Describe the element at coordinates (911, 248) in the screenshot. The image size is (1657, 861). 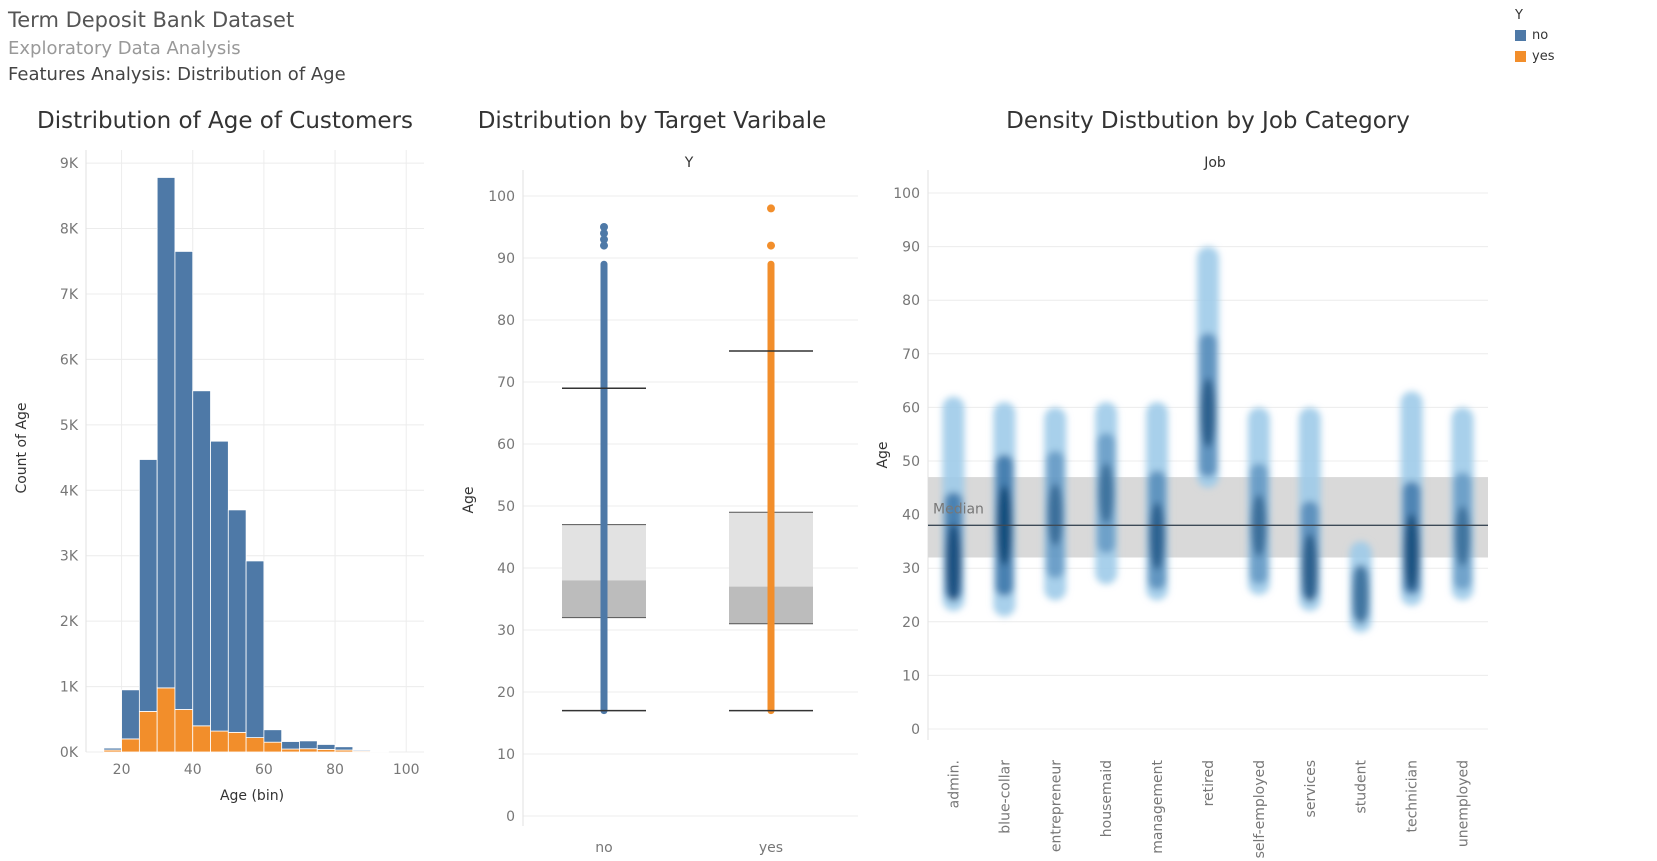
I see `density-y-tick: 90` at that location.